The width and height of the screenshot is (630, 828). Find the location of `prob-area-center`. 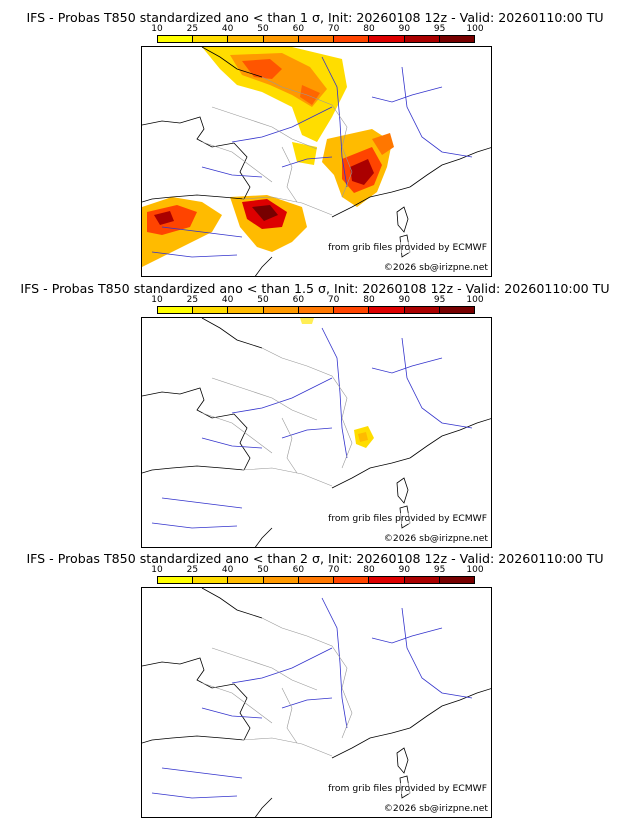

prob-area-center is located at coordinates (304, 153).